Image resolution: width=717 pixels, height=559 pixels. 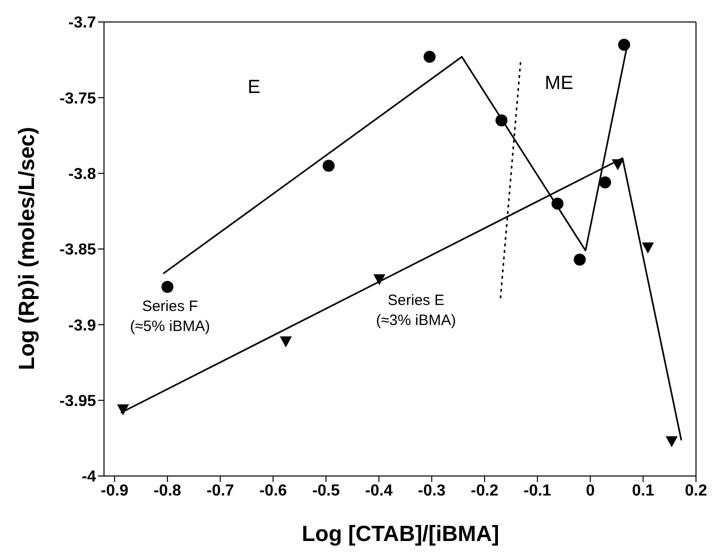 What do you see at coordinates (432, 491) in the screenshot?
I see `x-tick-label: -0.3` at bounding box center [432, 491].